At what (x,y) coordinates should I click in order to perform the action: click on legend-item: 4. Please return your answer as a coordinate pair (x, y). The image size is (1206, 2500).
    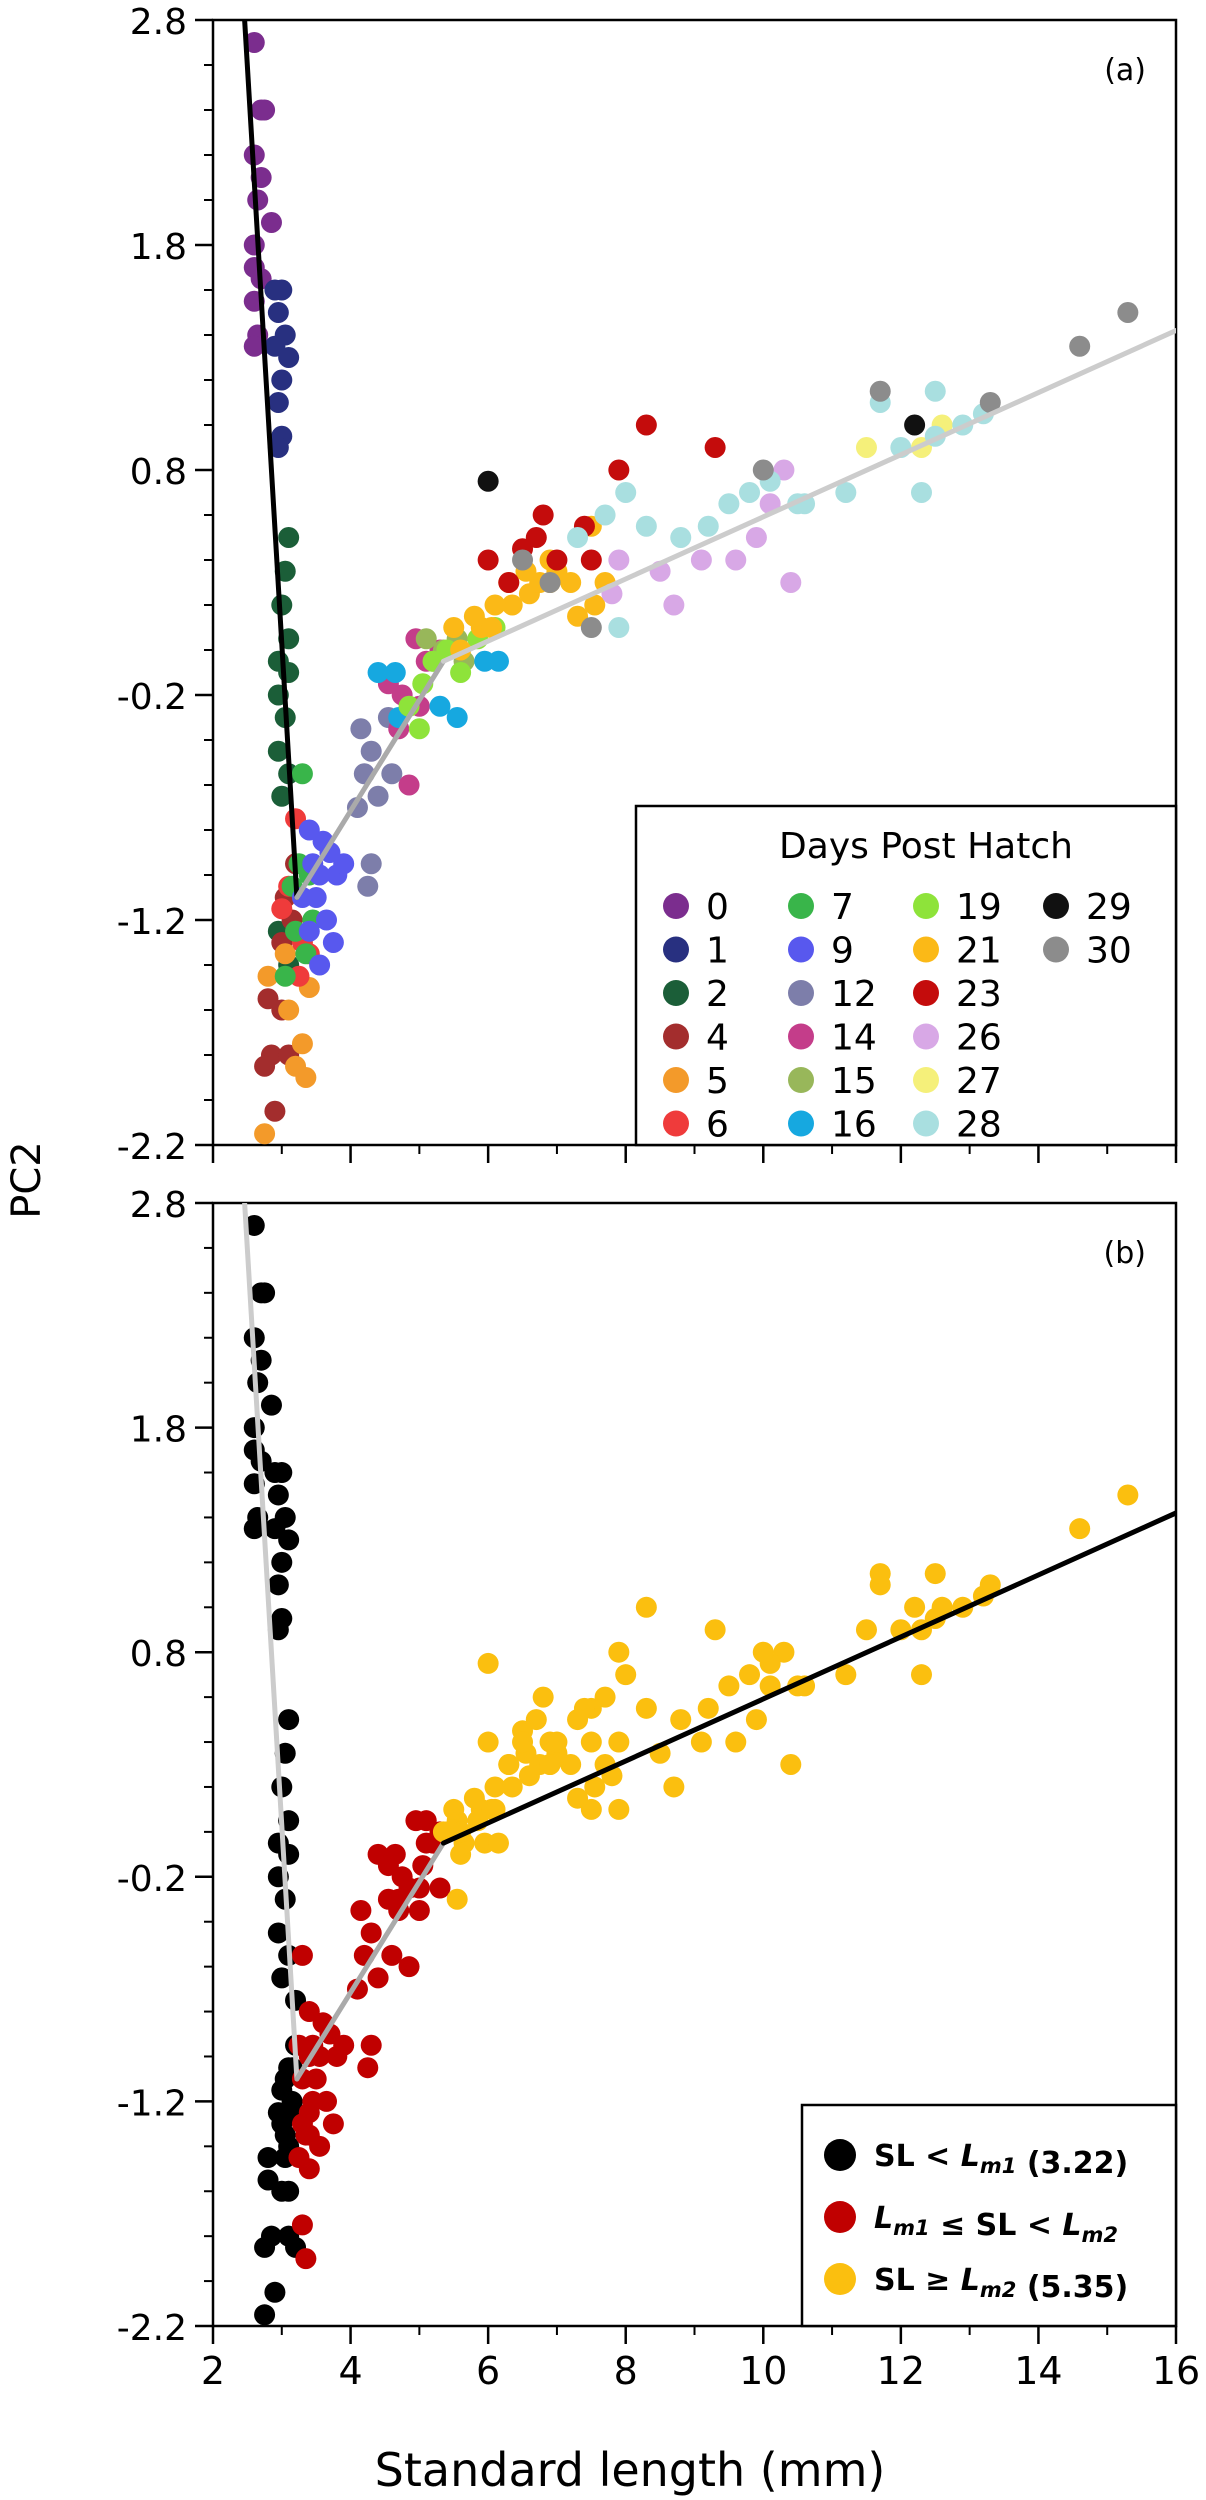
    Looking at the image, I should click on (696, 1038).